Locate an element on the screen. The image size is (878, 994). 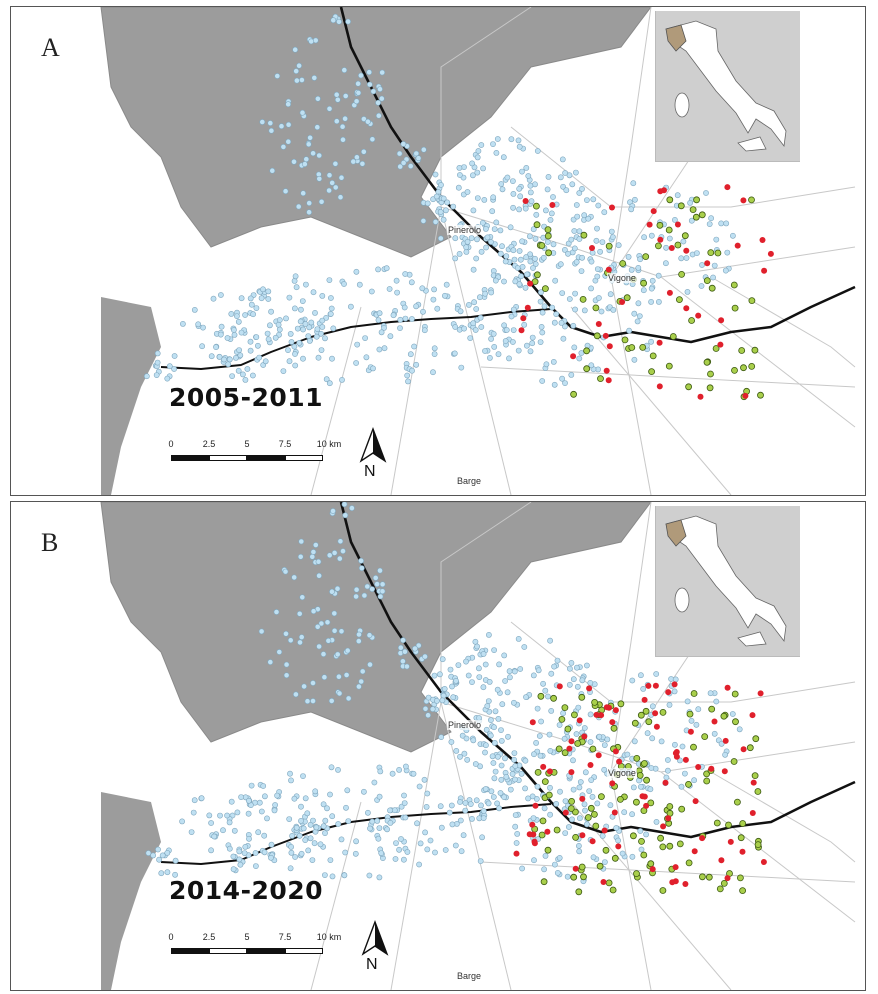
panel-letter: A is located at coordinates (50, 47).